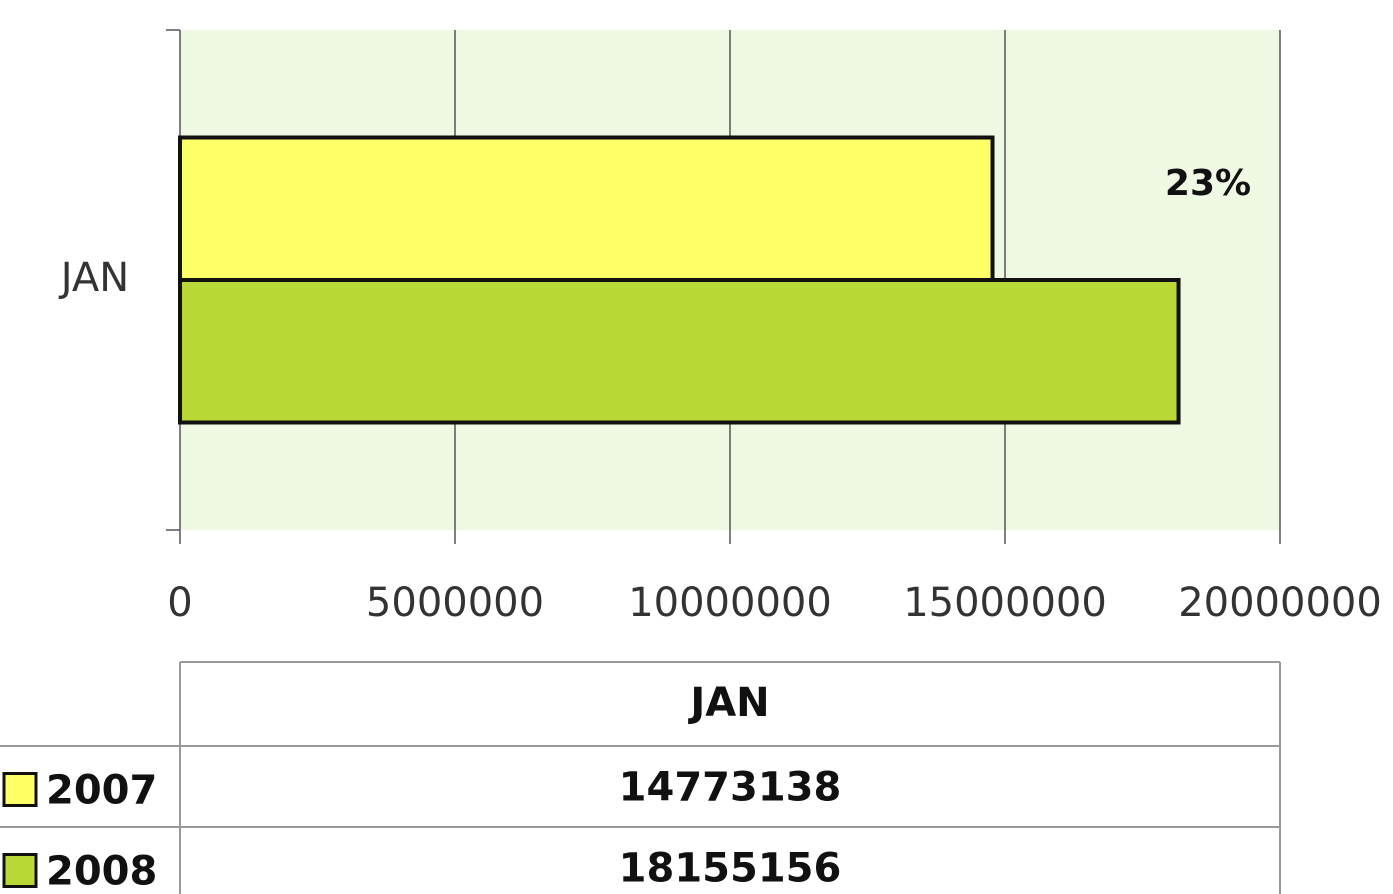  Describe the element at coordinates (101, 871) in the screenshot. I see `legend-label: 2008` at that location.